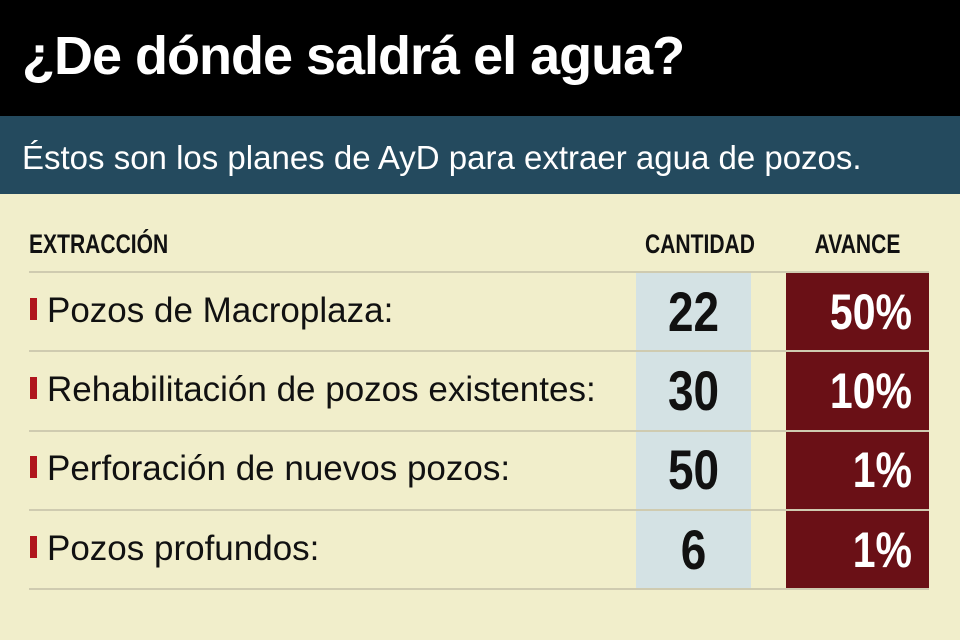 Image resolution: width=960 pixels, height=640 pixels. Describe the element at coordinates (480, 311) in the screenshot. I see `table-row: Pozos de Macroplaza: 22 50%` at that location.